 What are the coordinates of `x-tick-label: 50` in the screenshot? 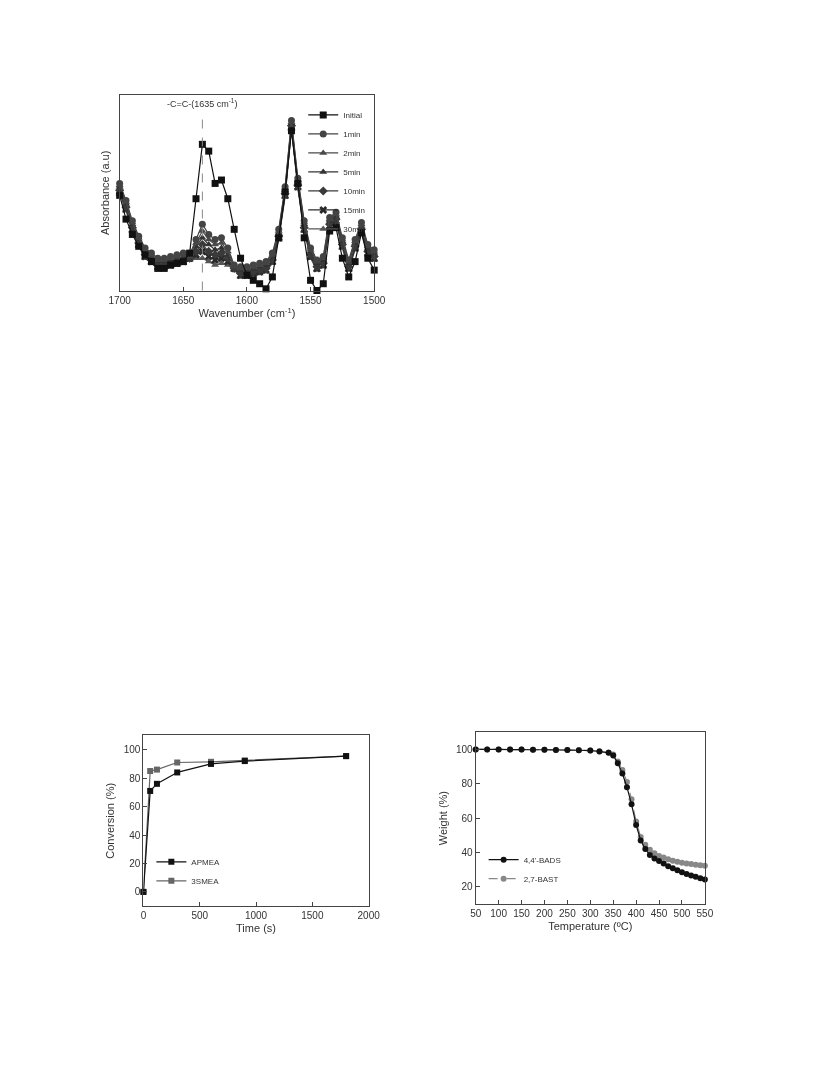 It's located at (476, 913).